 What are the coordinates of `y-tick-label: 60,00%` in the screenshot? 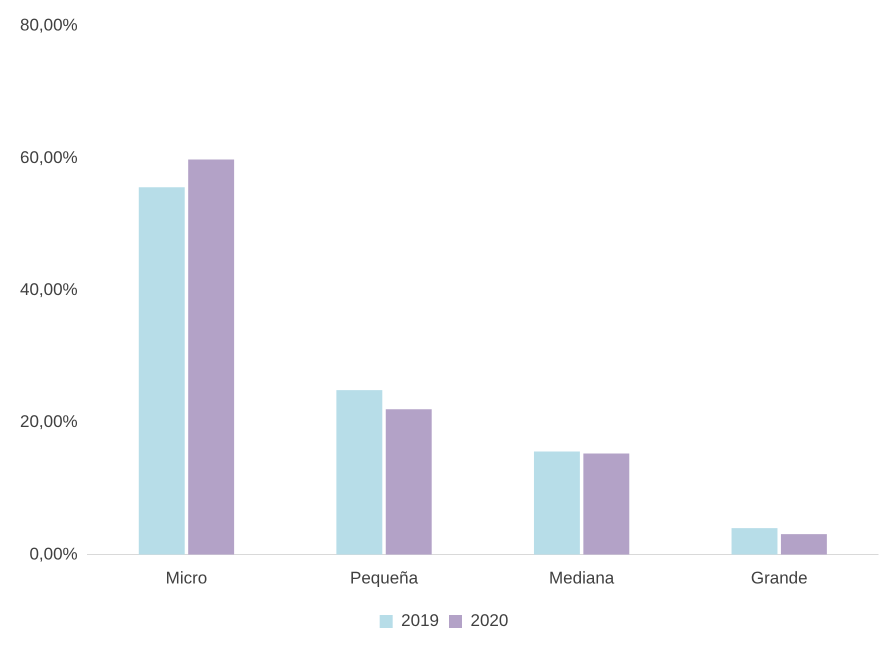 It's located at (49, 157).